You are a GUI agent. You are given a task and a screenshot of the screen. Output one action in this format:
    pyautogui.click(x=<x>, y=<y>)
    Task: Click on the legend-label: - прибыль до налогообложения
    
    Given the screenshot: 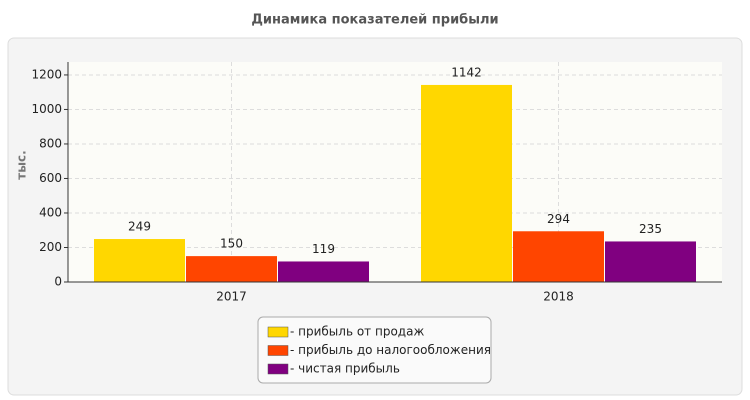 What is the action you would take?
    pyautogui.click(x=390, y=350)
    